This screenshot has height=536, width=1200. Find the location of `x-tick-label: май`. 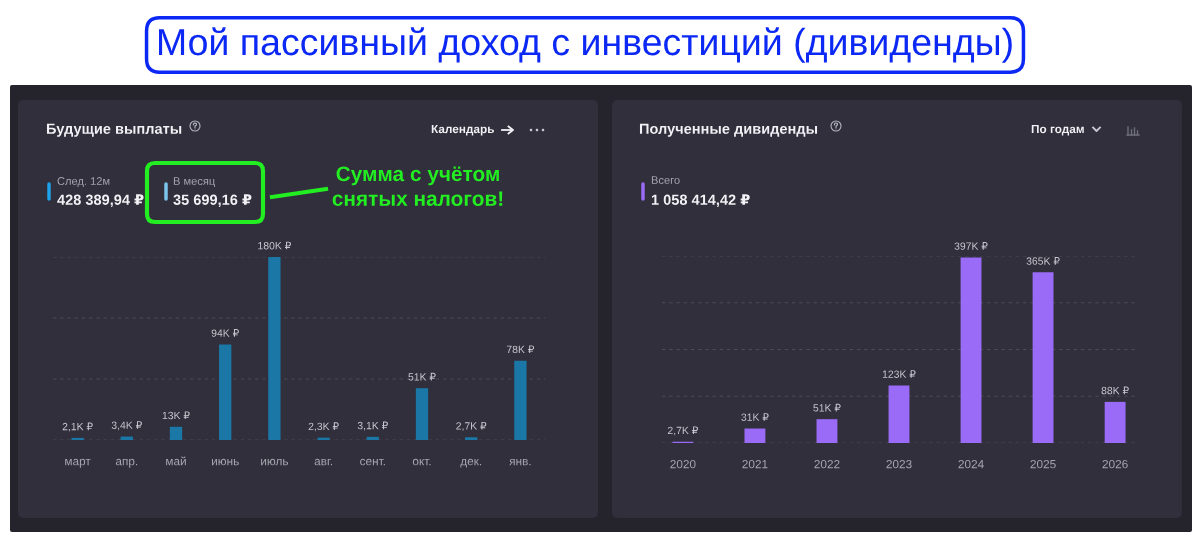

x-tick-label: май is located at coordinates (176, 461).